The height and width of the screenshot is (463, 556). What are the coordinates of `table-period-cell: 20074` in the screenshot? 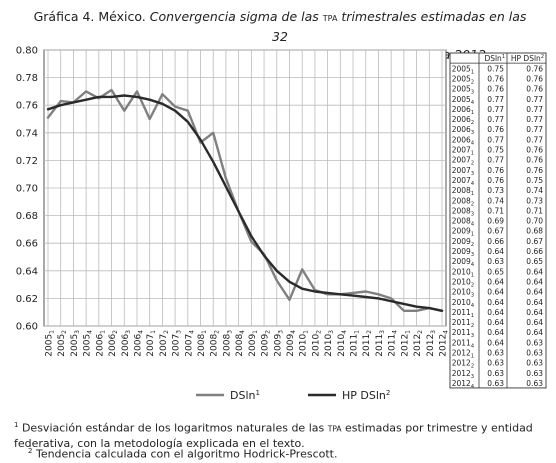 It's located at (463, 181).